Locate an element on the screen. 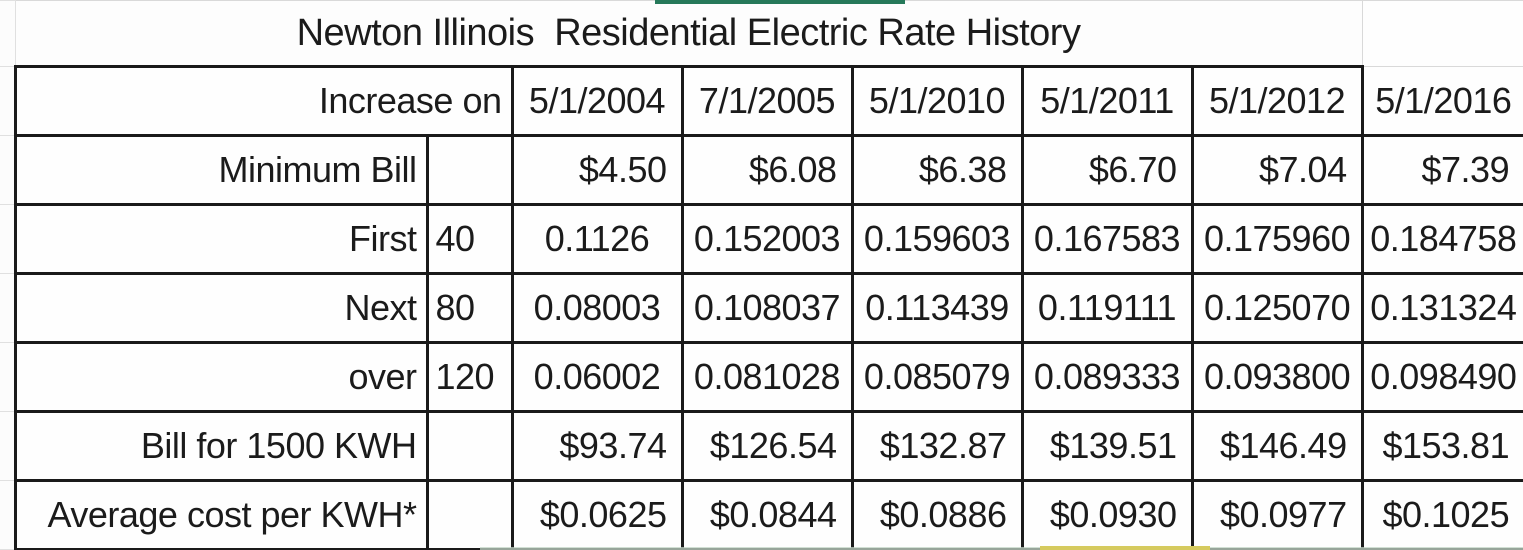 The width and height of the screenshot is (1523, 550). row-label: Minimum Bill is located at coordinates (221, 170).